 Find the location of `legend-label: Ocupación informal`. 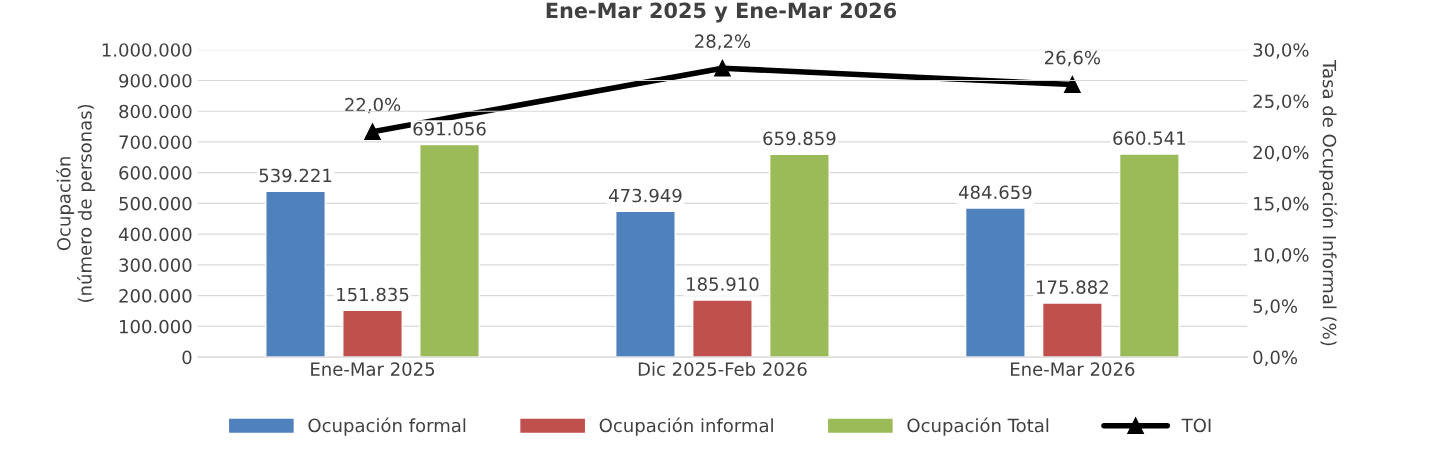

legend-label: Ocupación informal is located at coordinates (686, 426).